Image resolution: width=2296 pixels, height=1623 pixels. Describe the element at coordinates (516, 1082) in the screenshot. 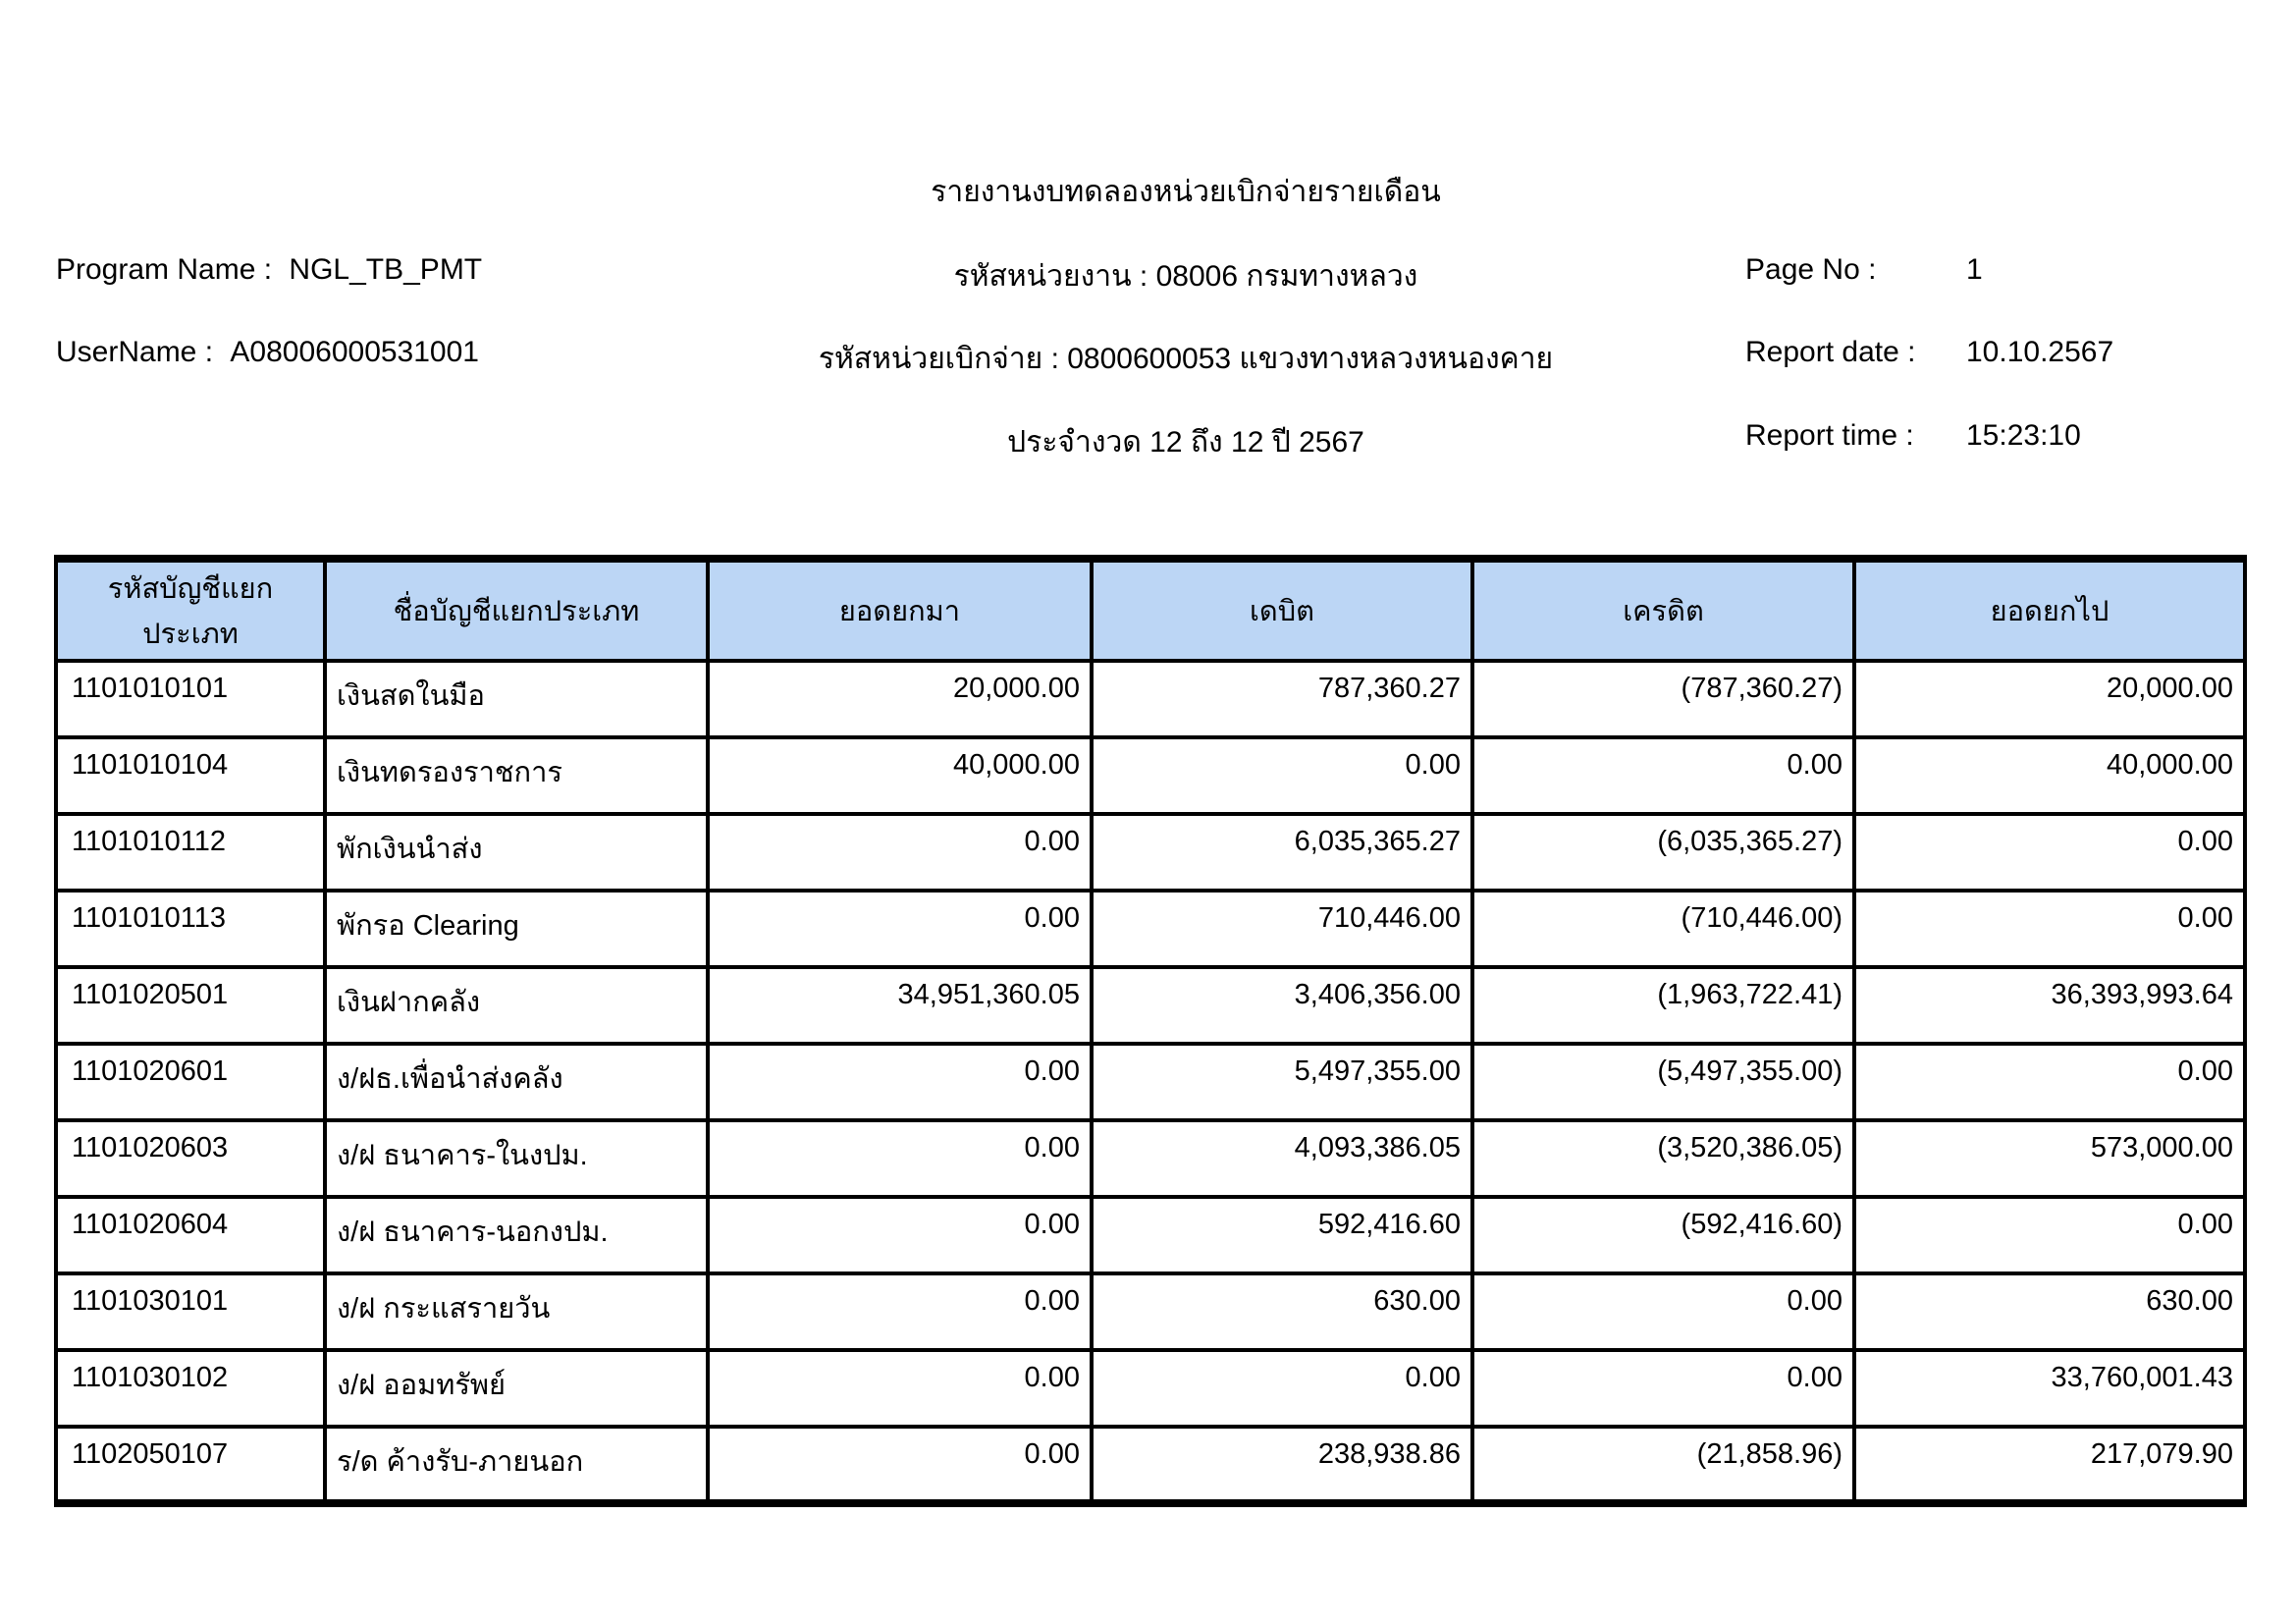

I see `cell-name: ง/ฝธ.เพื่อนำส่งคลัง` at that location.